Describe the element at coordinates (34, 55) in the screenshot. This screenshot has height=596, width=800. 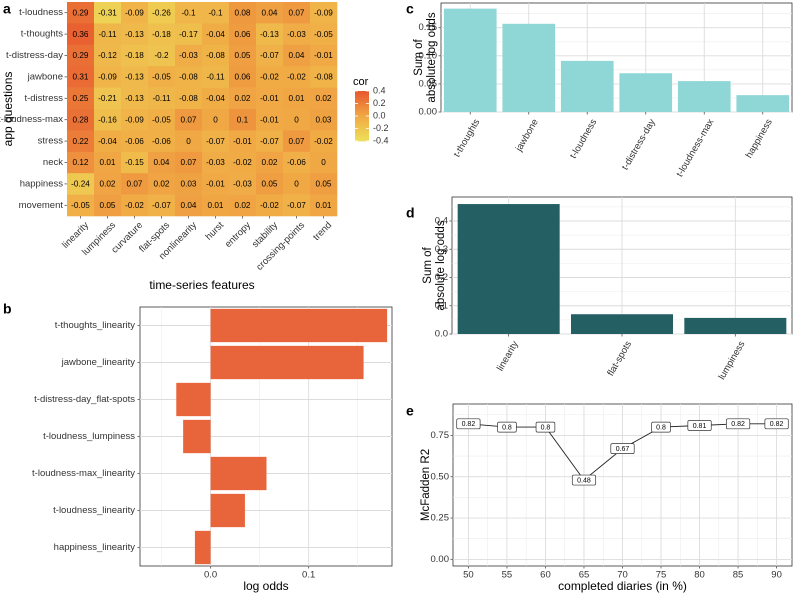
I see `y-tick-label: t-distress-day` at that location.